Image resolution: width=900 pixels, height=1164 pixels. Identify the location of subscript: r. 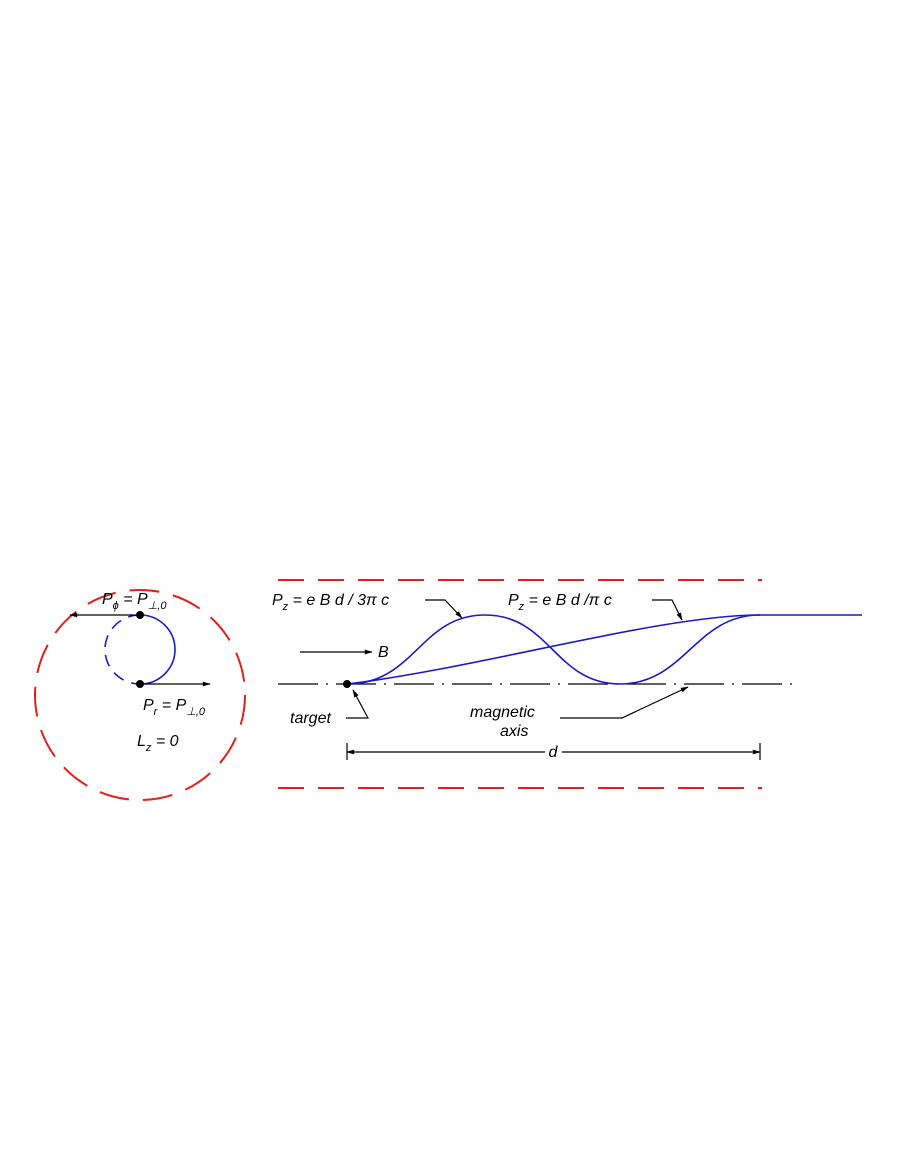
(156, 712).